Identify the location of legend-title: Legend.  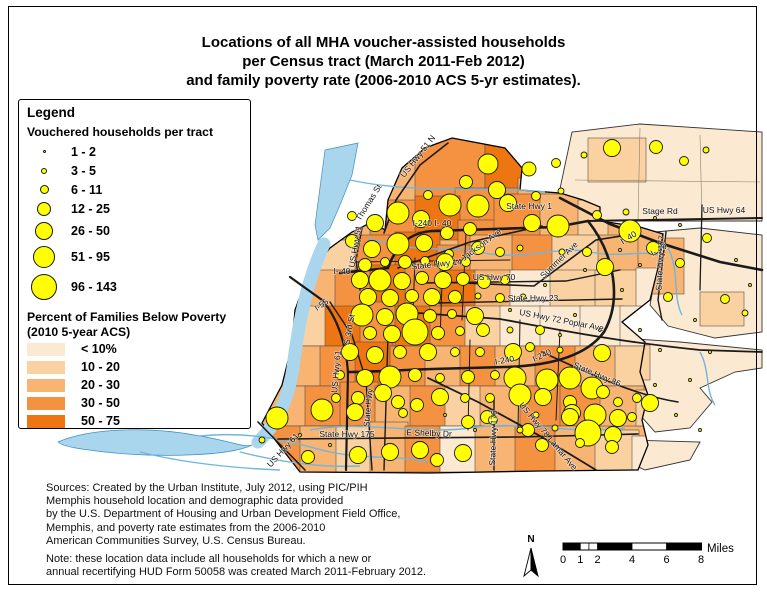
(51, 112).